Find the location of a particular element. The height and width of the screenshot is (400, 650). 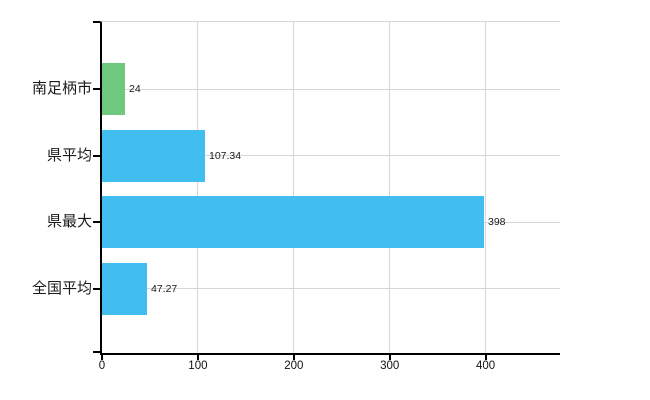

category-label: 全国平均 is located at coordinates (61, 288).